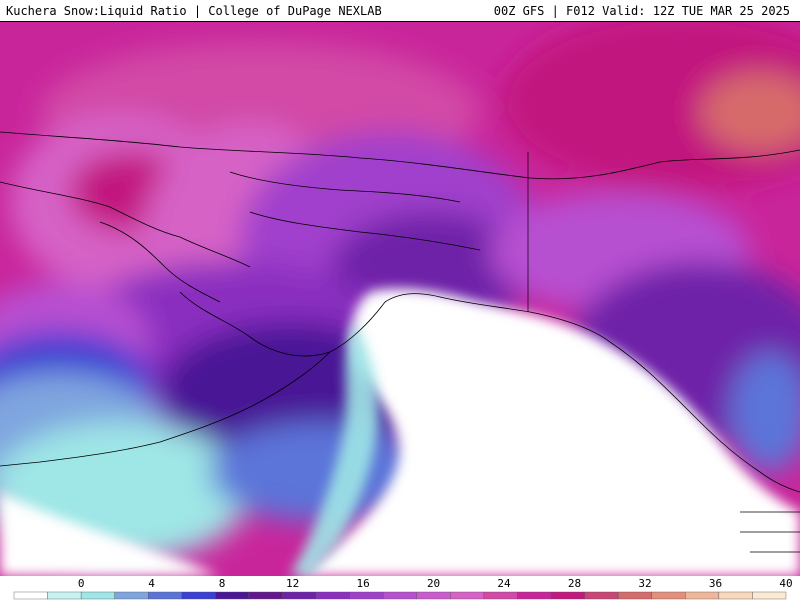  What do you see at coordinates (362, 583) in the screenshot?
I see `legend-tick-label: 16` at bounding box center [362, 583].